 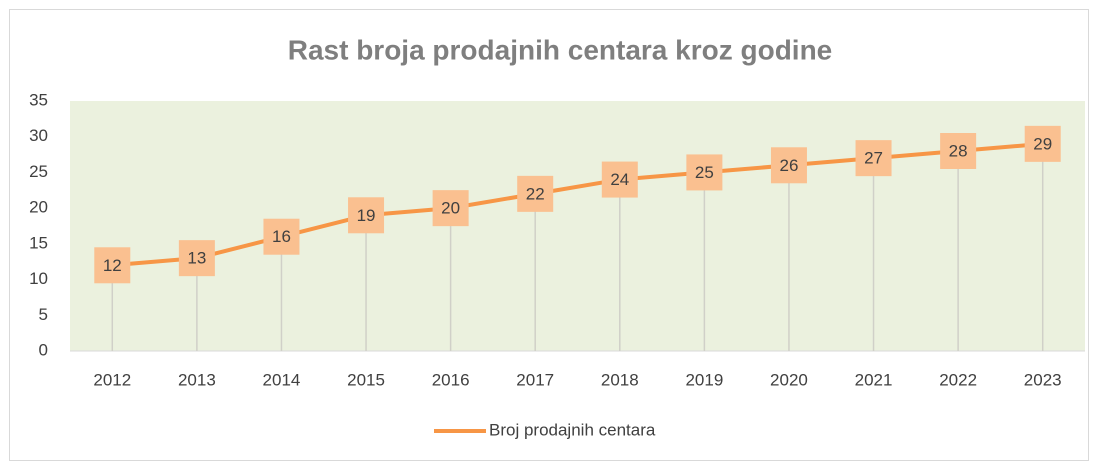 I want to click on x-tick-label: 2015, so click(x=366, y=379).